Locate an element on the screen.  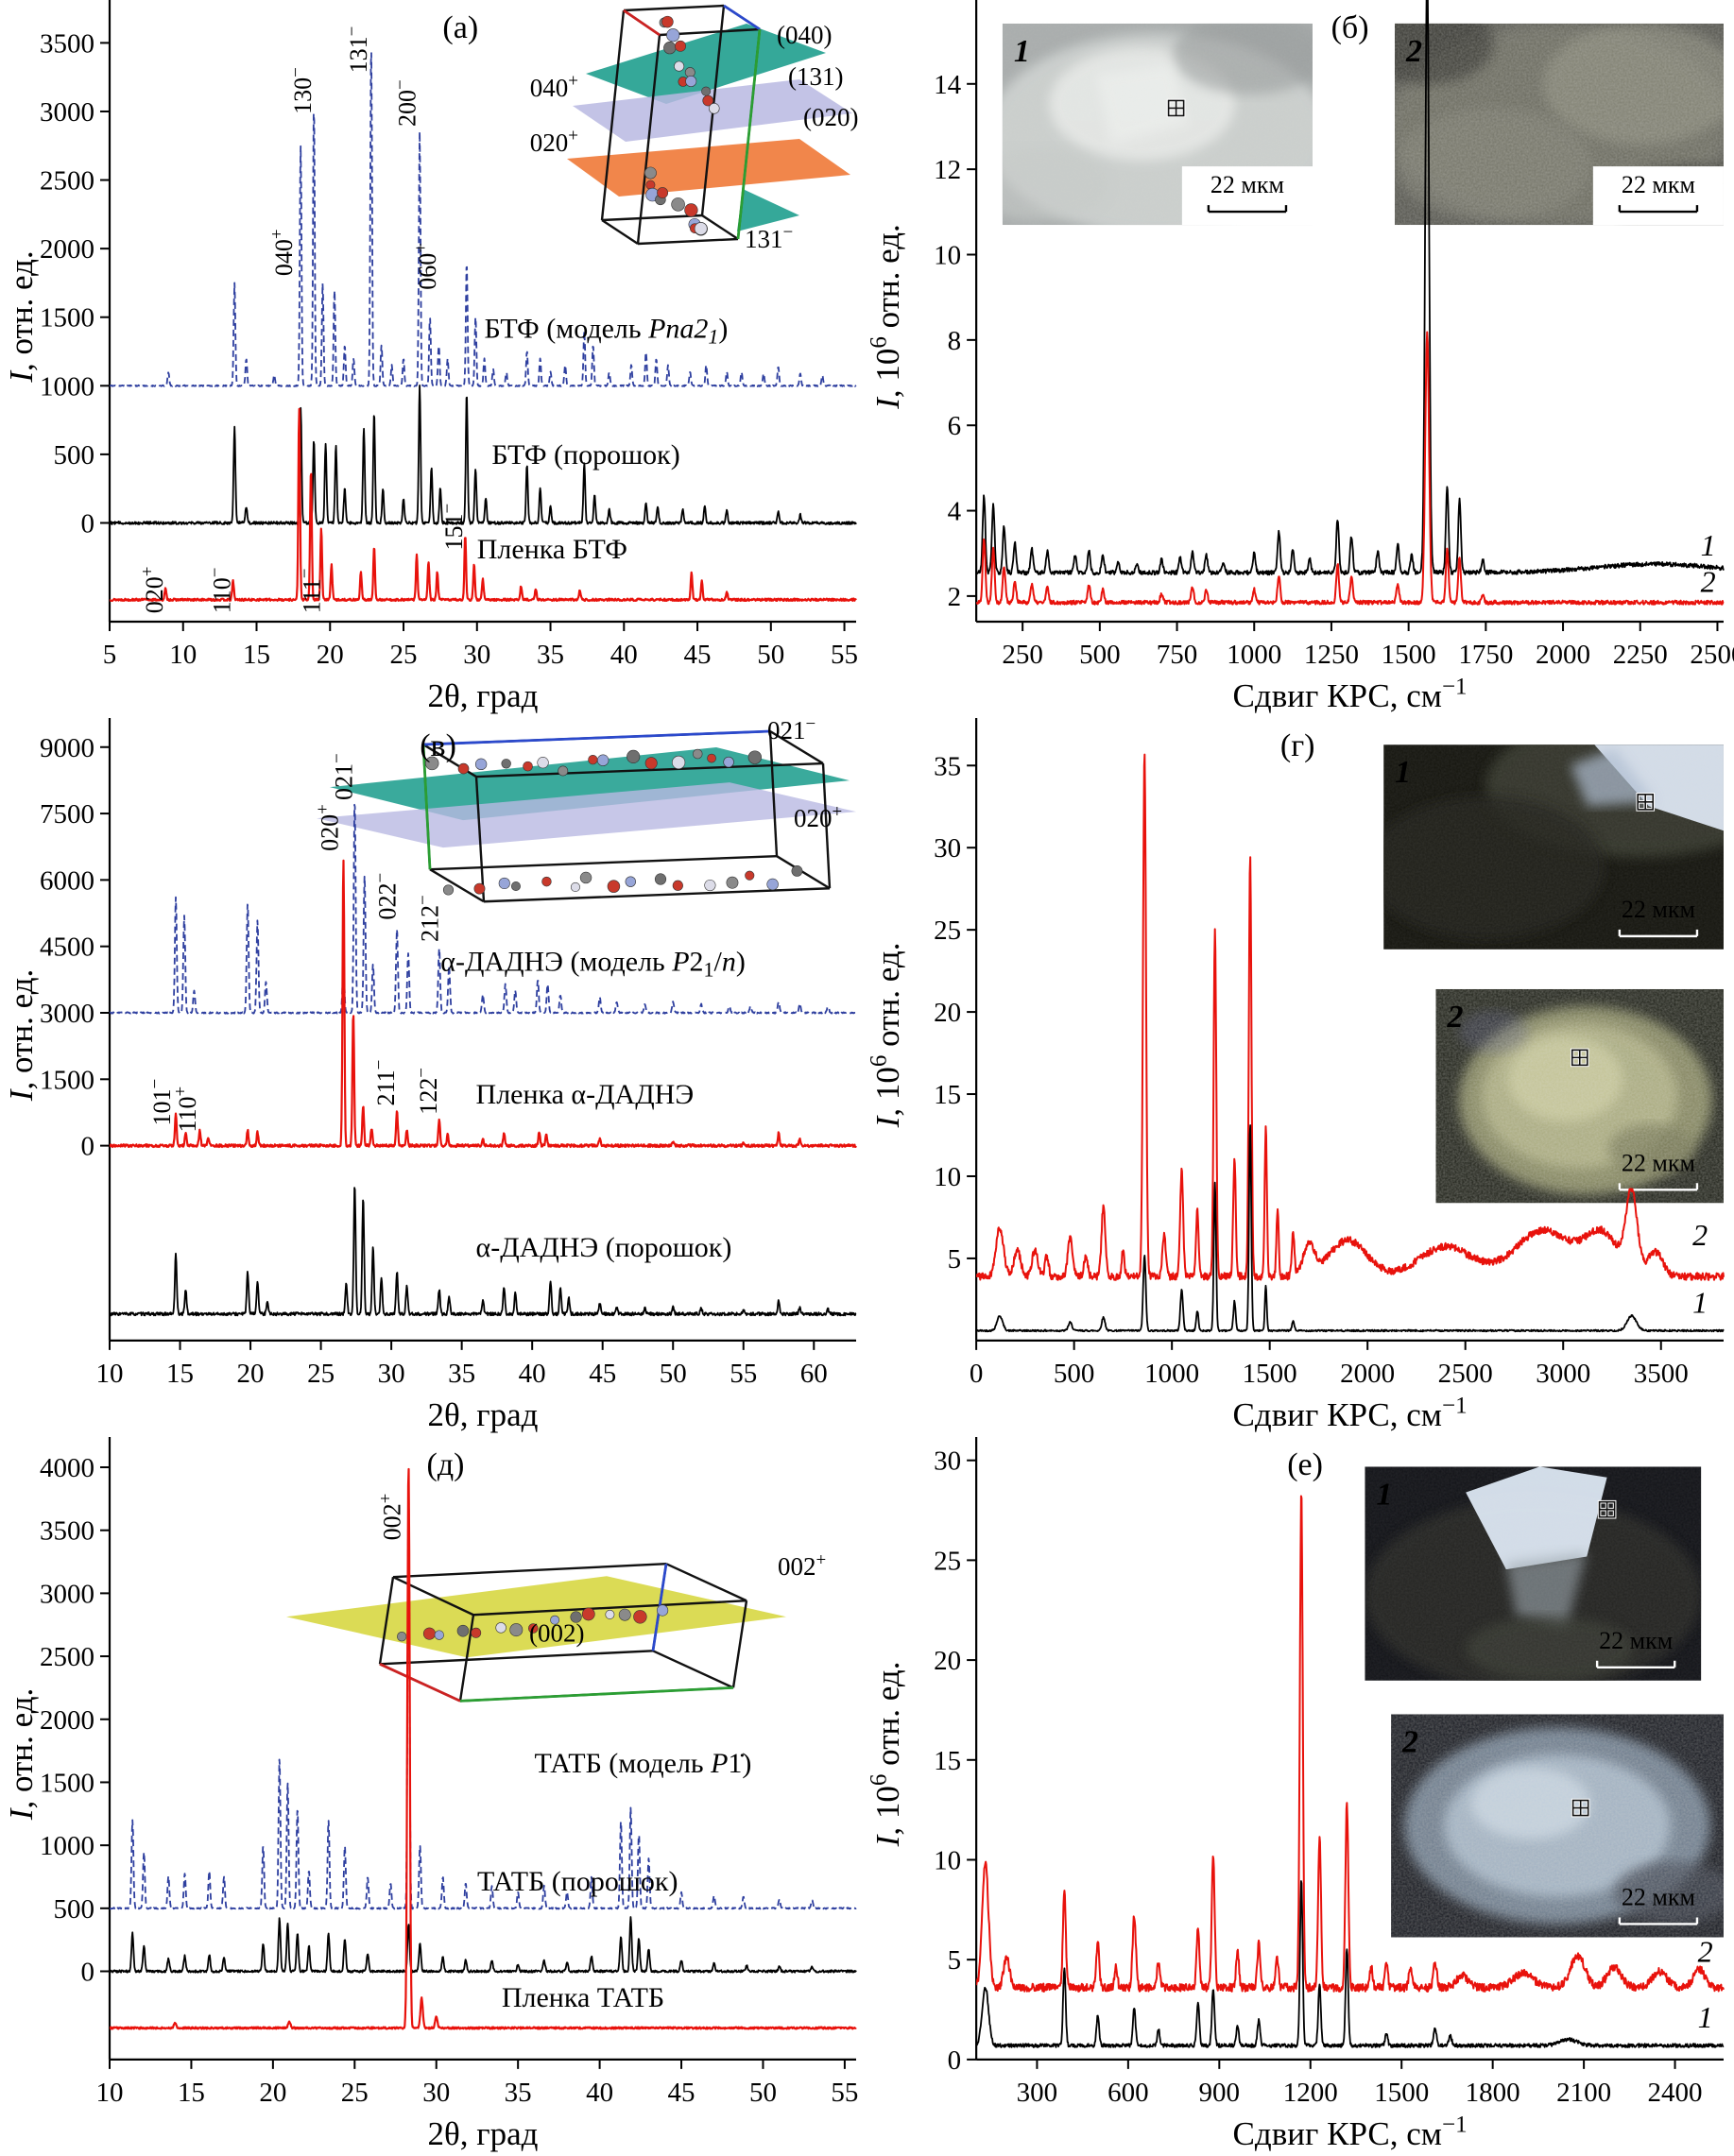
y-tick-label: 2000 is located at coordinates (67, 1720).